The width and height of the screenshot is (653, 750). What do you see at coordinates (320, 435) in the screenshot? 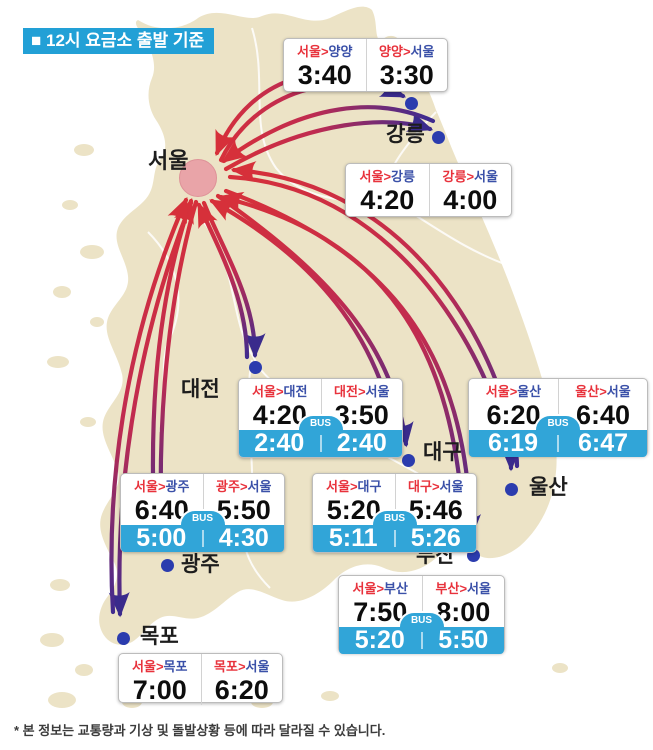
I see `bus-lane-row: 2:40 2:40 BUS` at bounding box center [320, 435].